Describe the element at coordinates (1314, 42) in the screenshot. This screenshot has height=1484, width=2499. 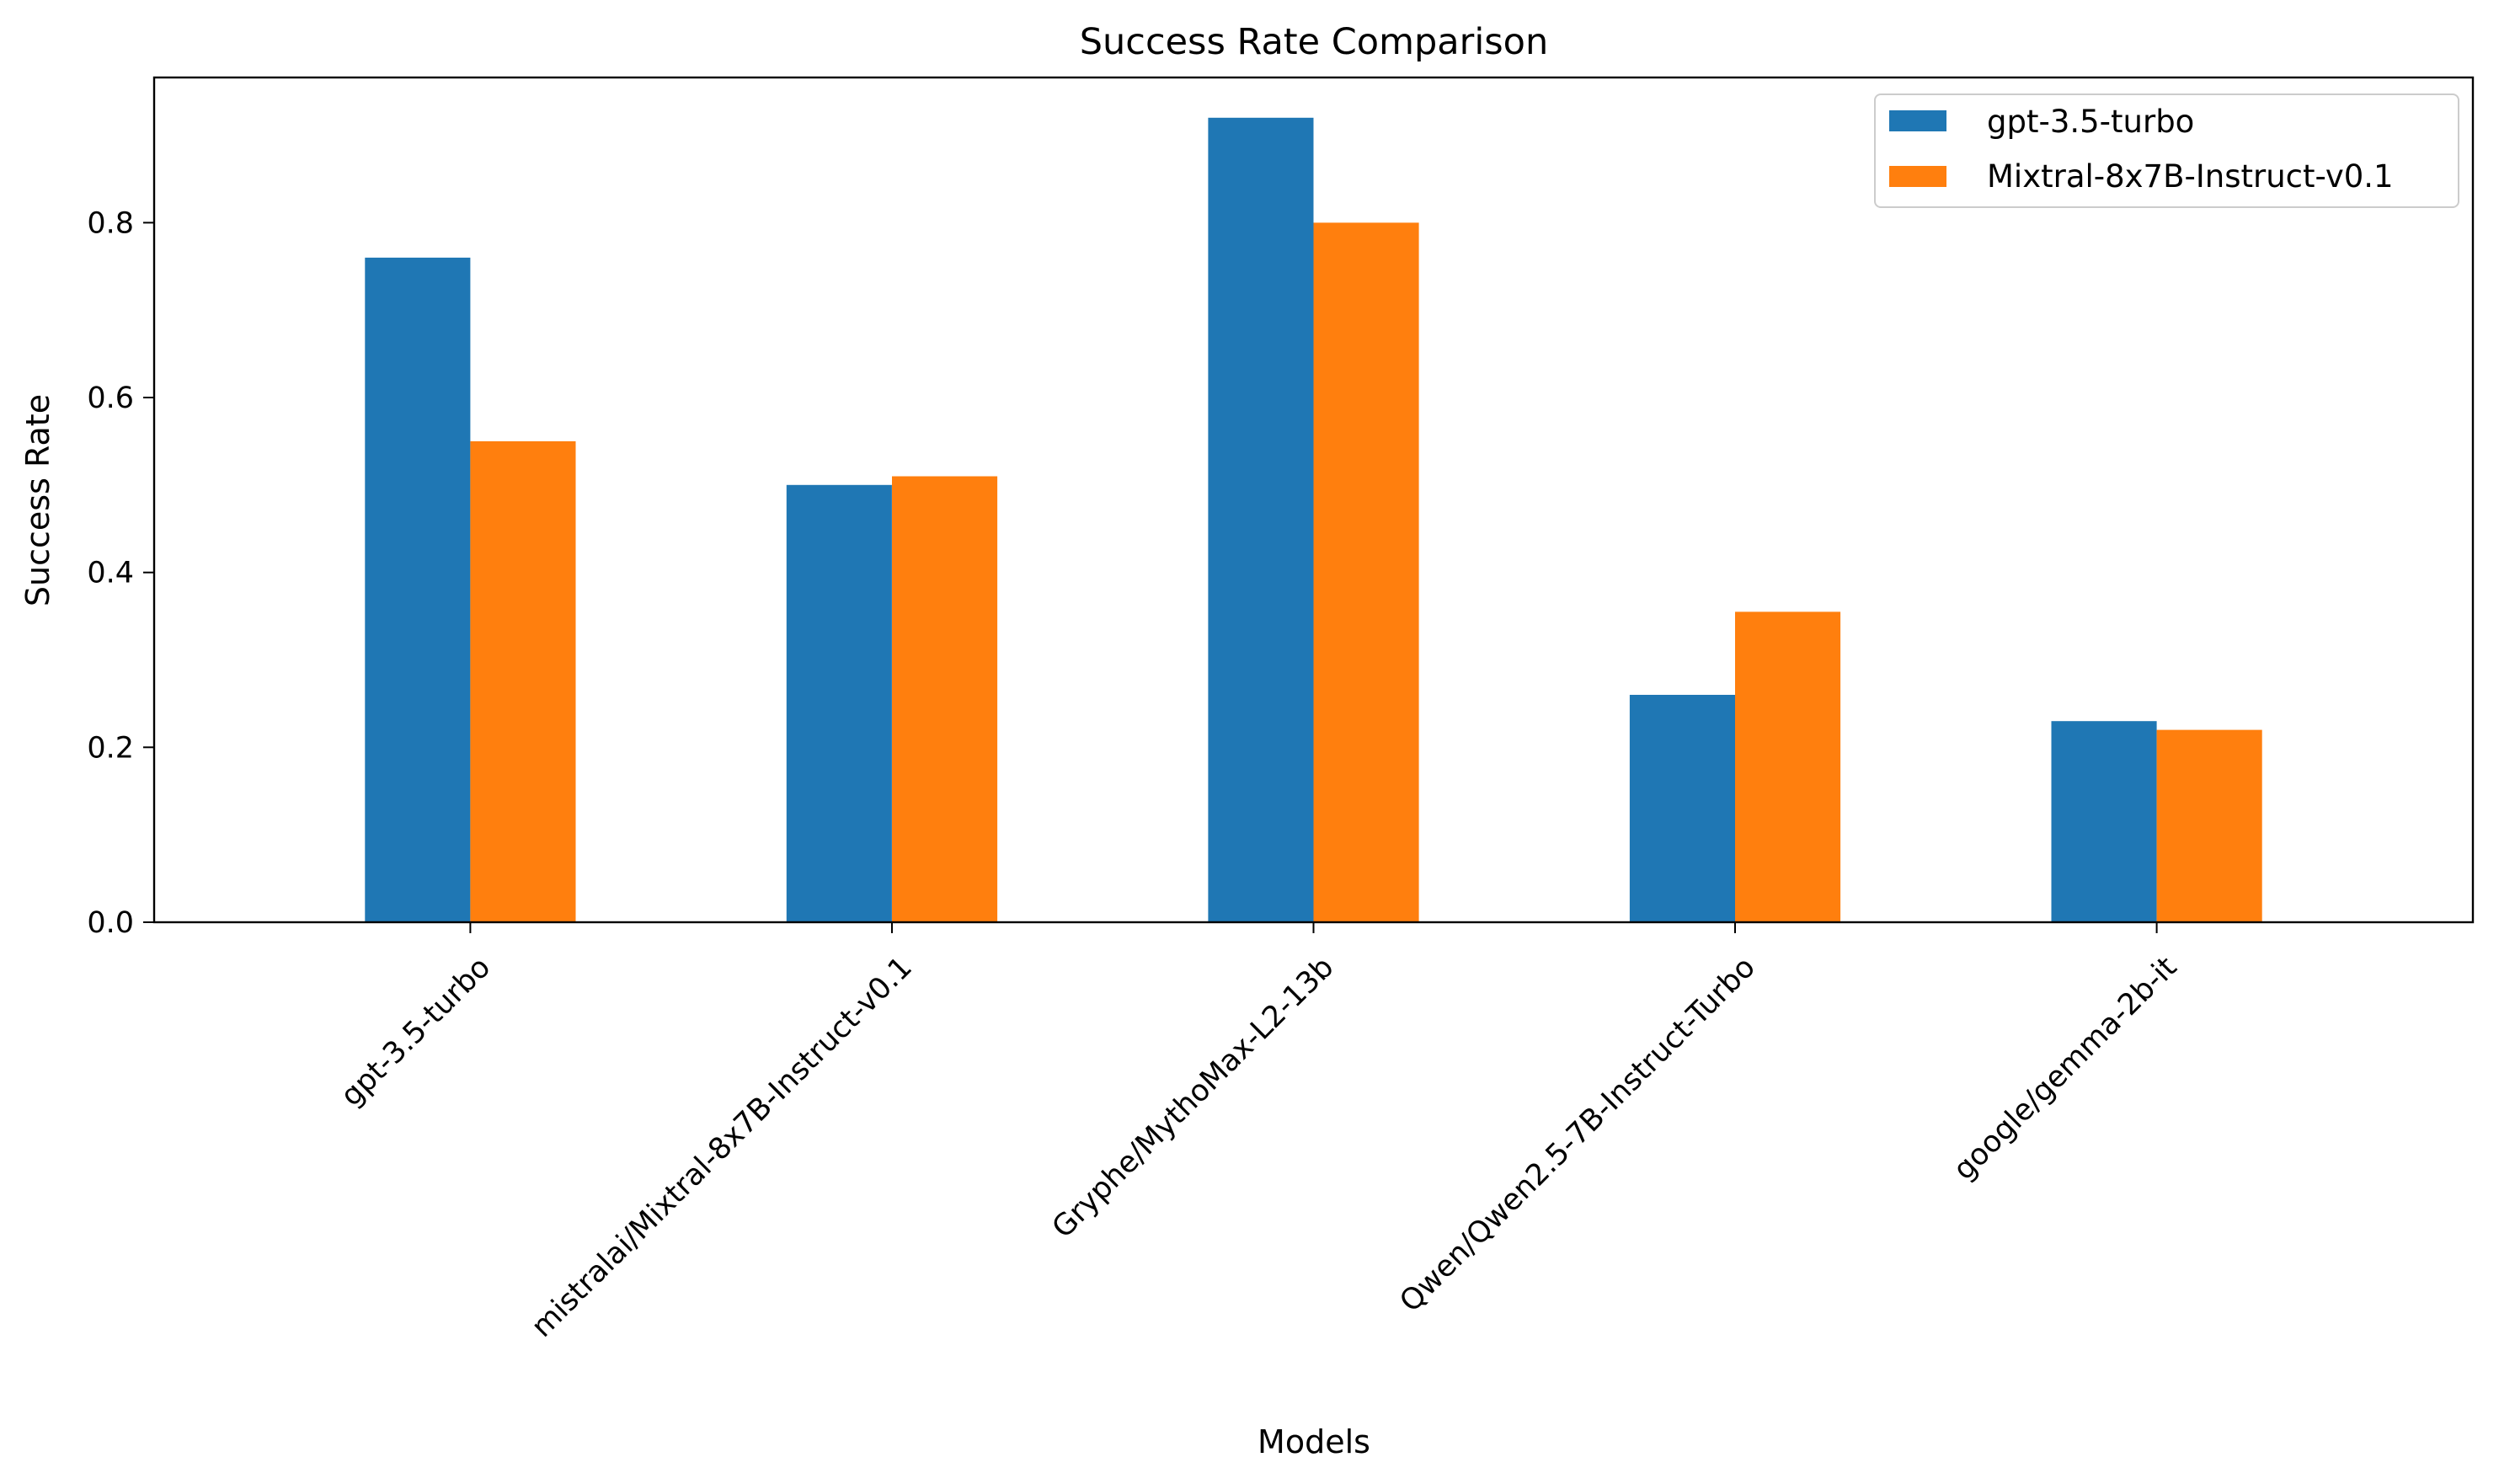
I see `chart-title: Success Rate Comparison` at that location.